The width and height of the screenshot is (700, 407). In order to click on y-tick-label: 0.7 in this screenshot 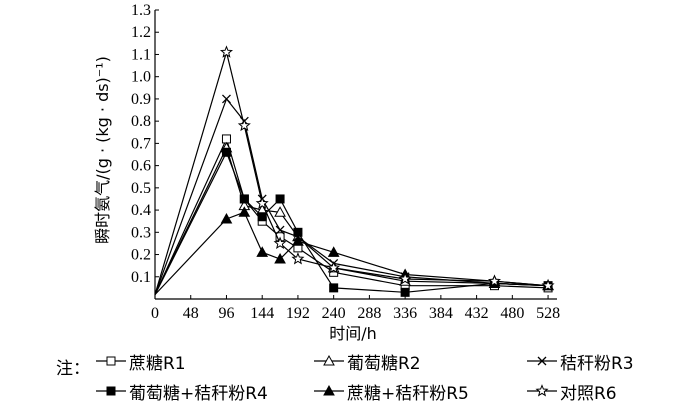, I will do `click(141, 143)`.